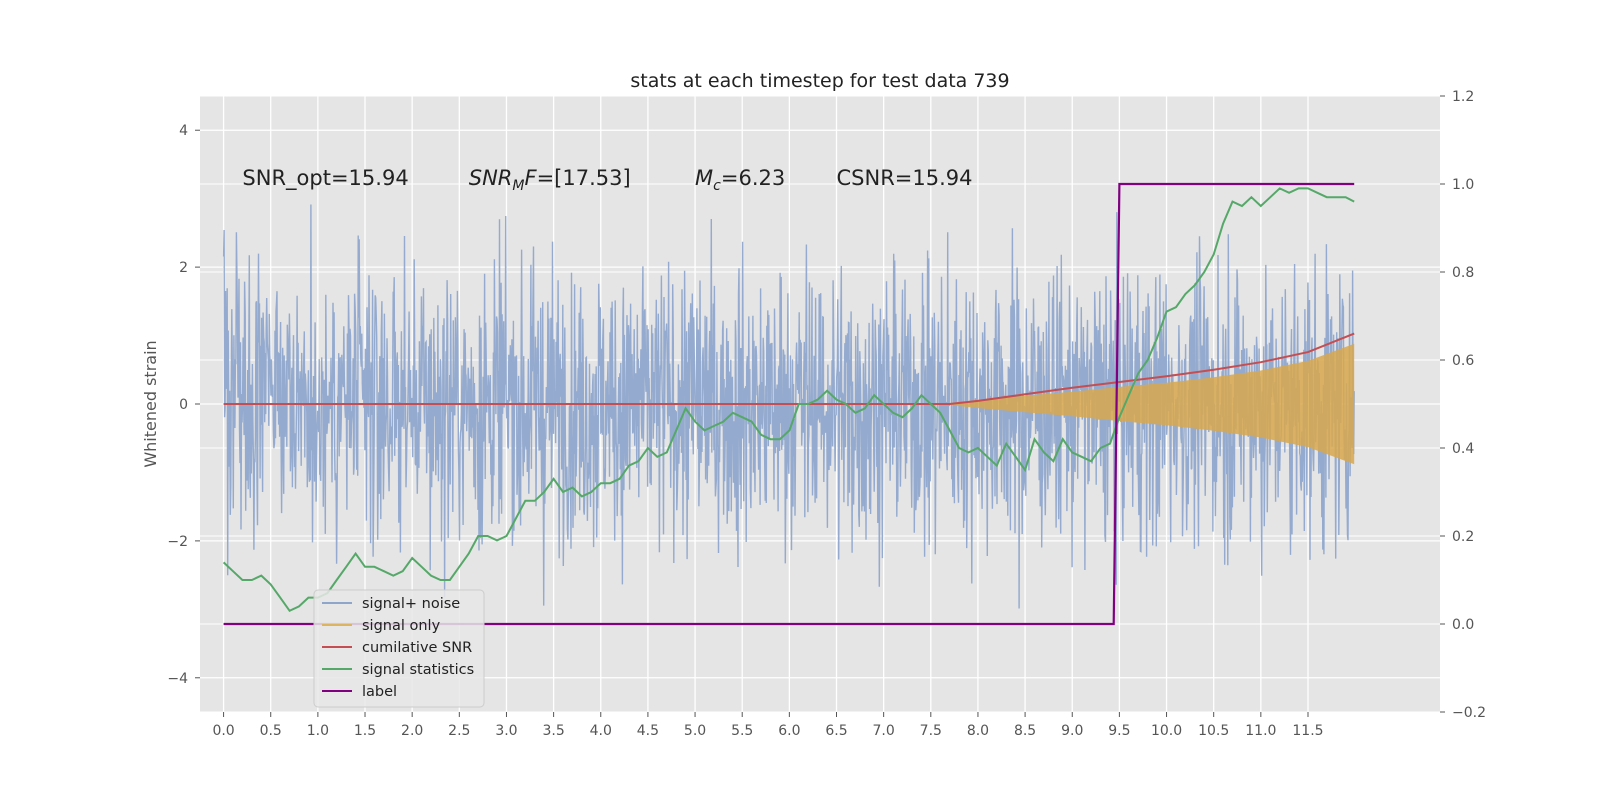 This screenshot has height=800, width=1600. I want to click on legend-box, so click(399, 648).